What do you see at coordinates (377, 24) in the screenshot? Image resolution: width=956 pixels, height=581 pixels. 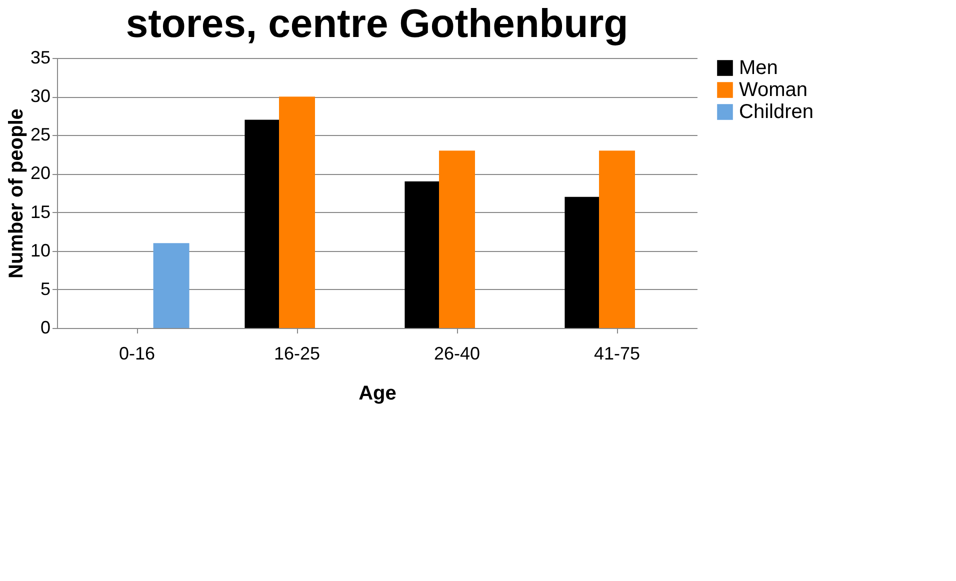 I see `chart-title: stores, centre Gothenburg` at bounding box center [377, 24].